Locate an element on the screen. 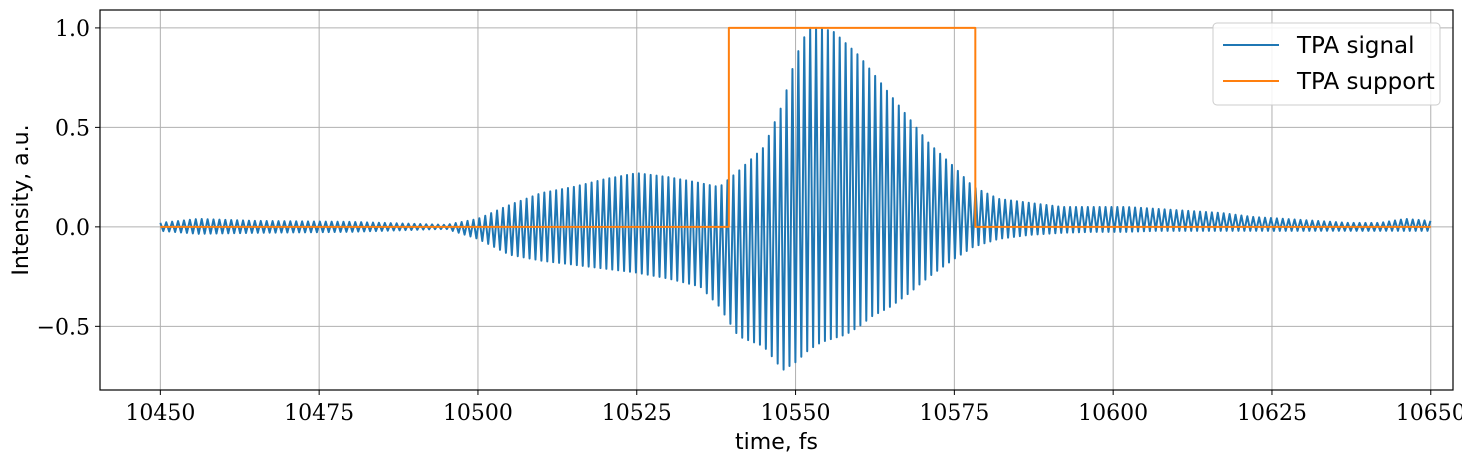 This screenshot has height=463, width=1462. x-tick-label: 10550 is located at coordinates (796, 413).